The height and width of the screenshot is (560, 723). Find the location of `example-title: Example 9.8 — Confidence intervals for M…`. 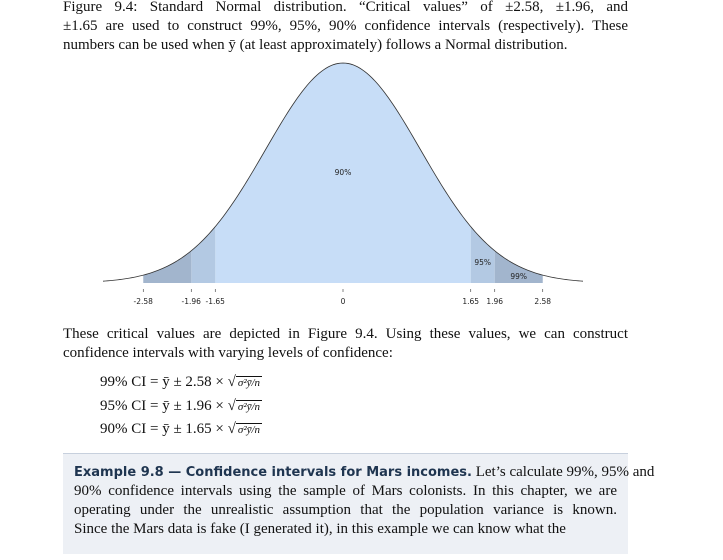

example-title: Example 9.8 — Confidence intervals for M… is located at coordinates (273, 472).